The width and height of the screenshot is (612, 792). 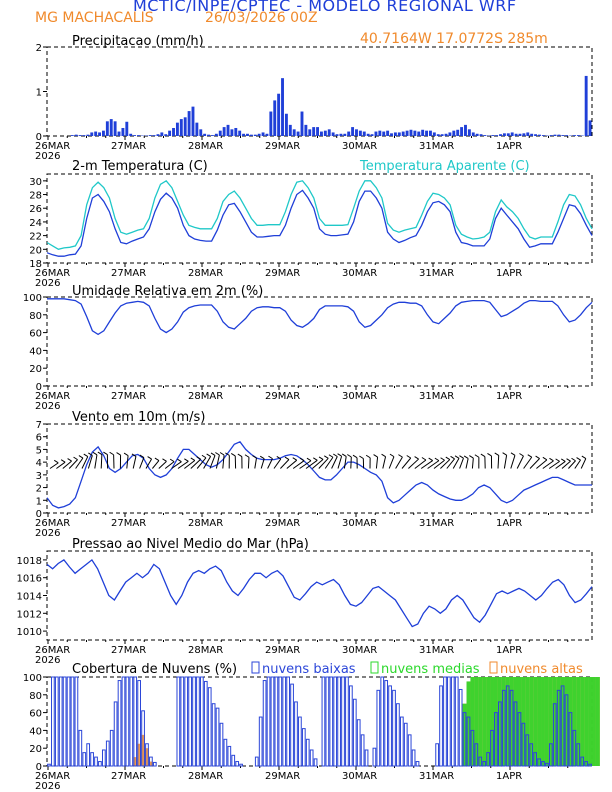 What do you see at coordinates (509, 146) in the screenshot?
I see `x-tick-label: 1APR` at bounding box center [509, 146].